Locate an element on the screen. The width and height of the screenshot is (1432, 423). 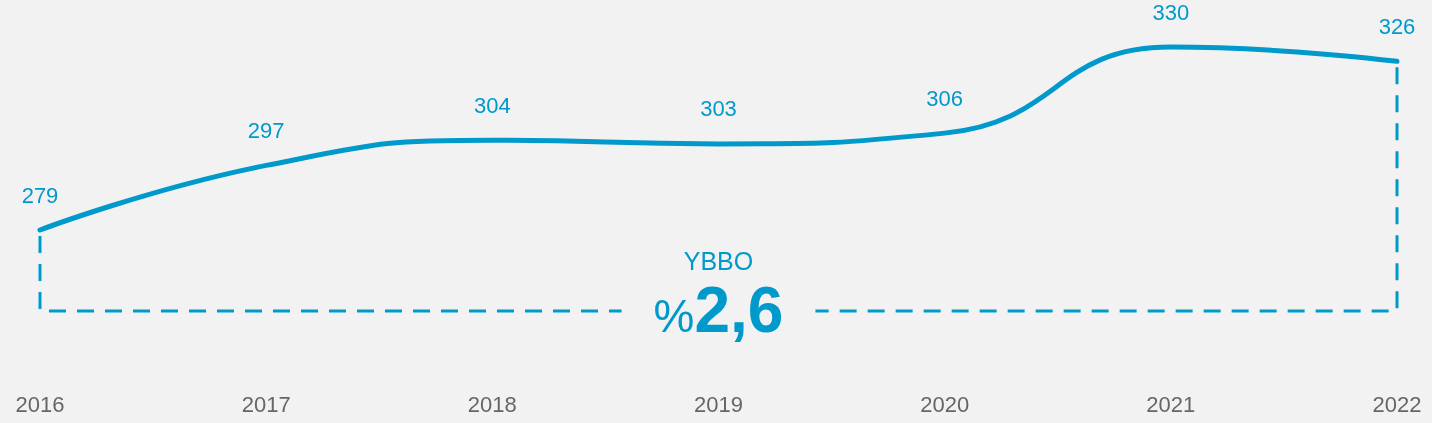
x-tick-label: 2022 is located at coordinates (1397, 404).